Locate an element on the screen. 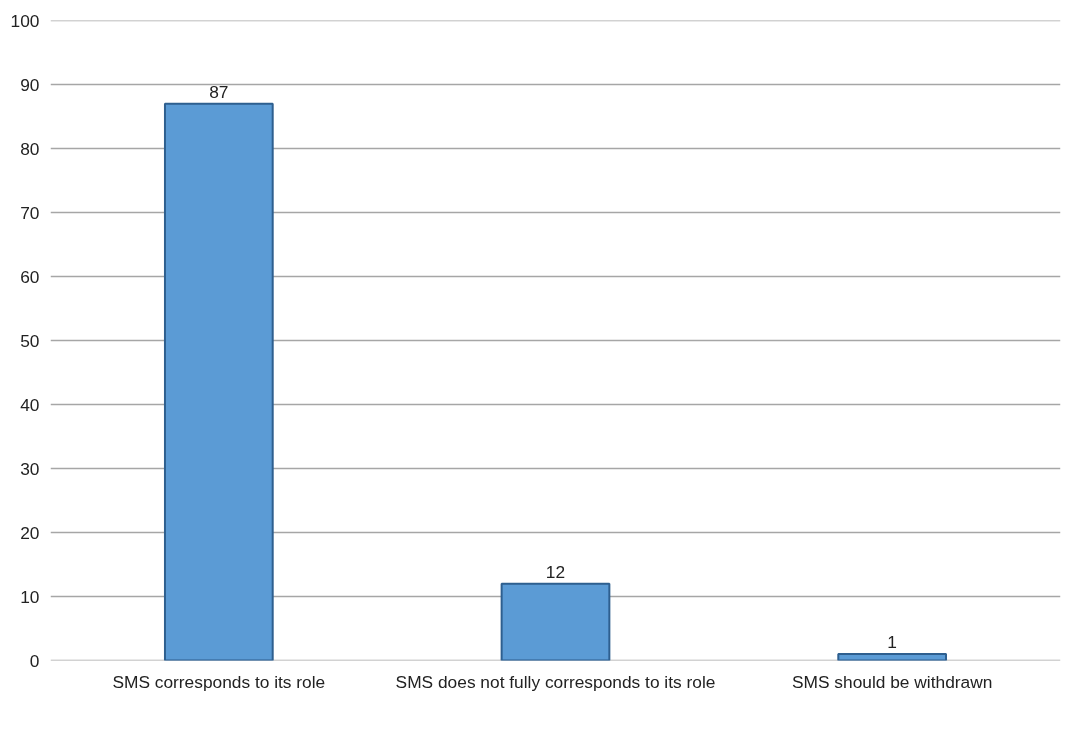  y-tick-label: 70 is located at coordinates (30, 212).